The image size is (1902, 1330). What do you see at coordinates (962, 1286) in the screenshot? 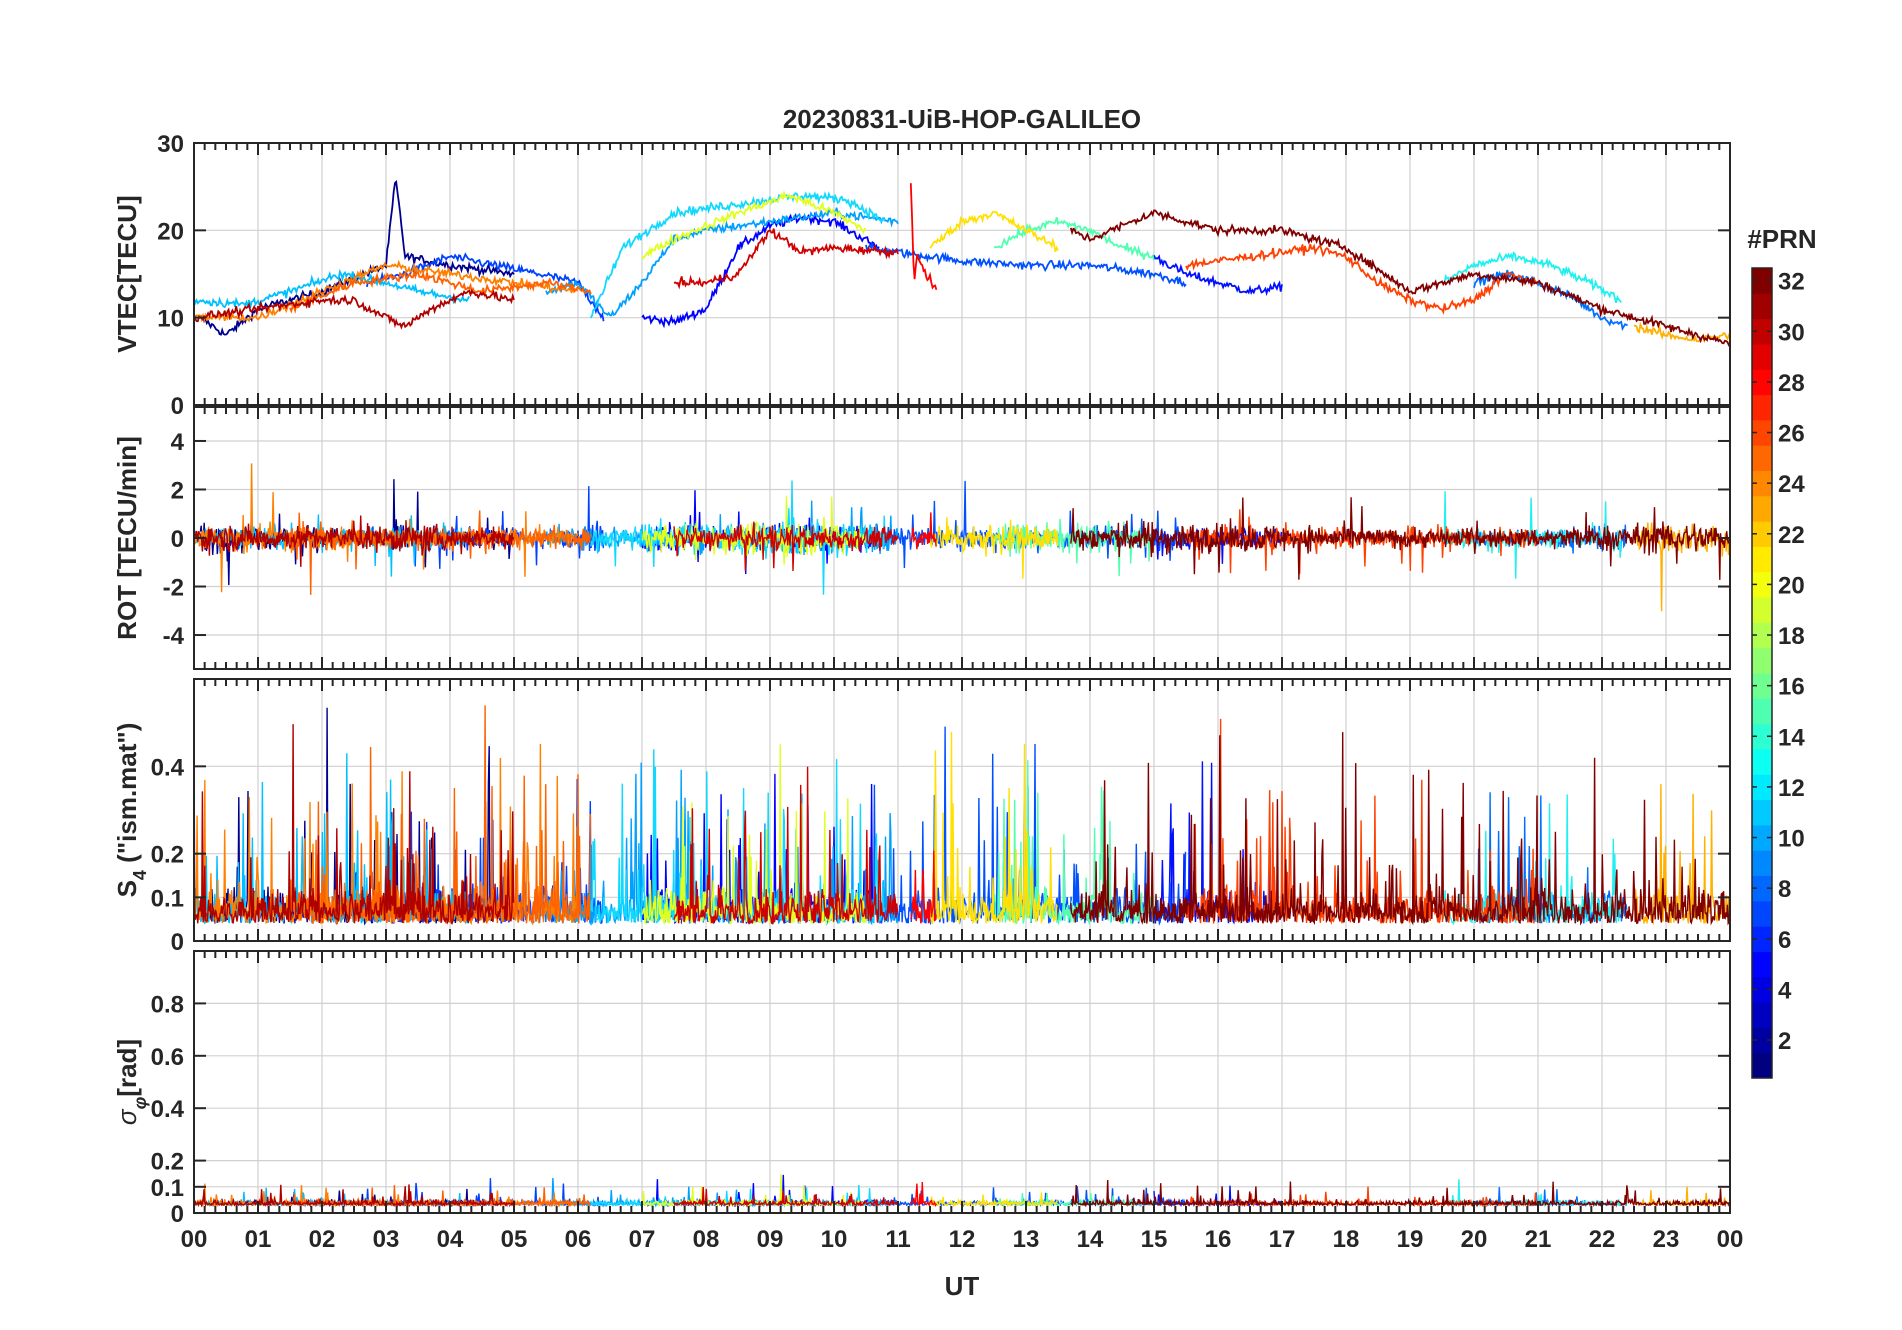
I see `x-axis-label: UT` at bounding box center [962, 1286].